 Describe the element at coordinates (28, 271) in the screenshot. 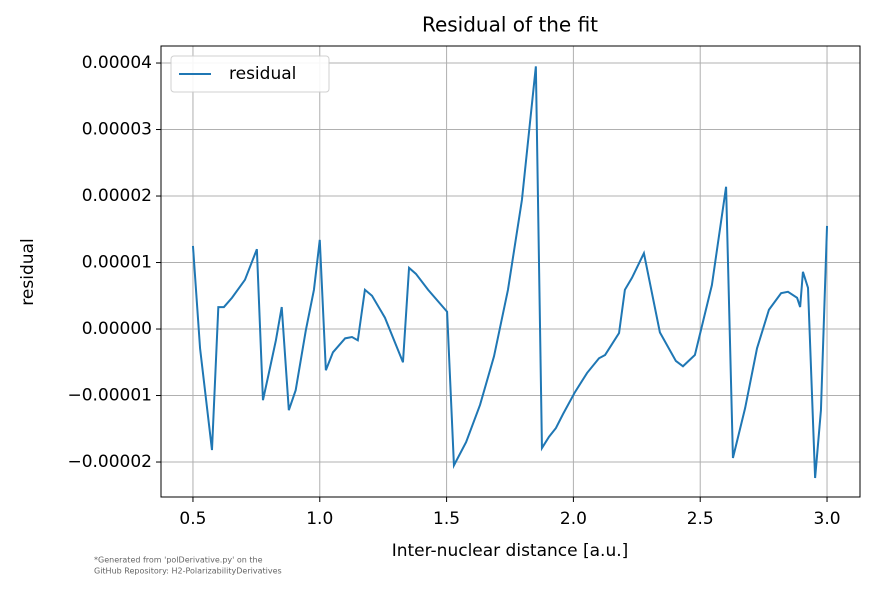

I see `y-axis-label: residual` at that location.